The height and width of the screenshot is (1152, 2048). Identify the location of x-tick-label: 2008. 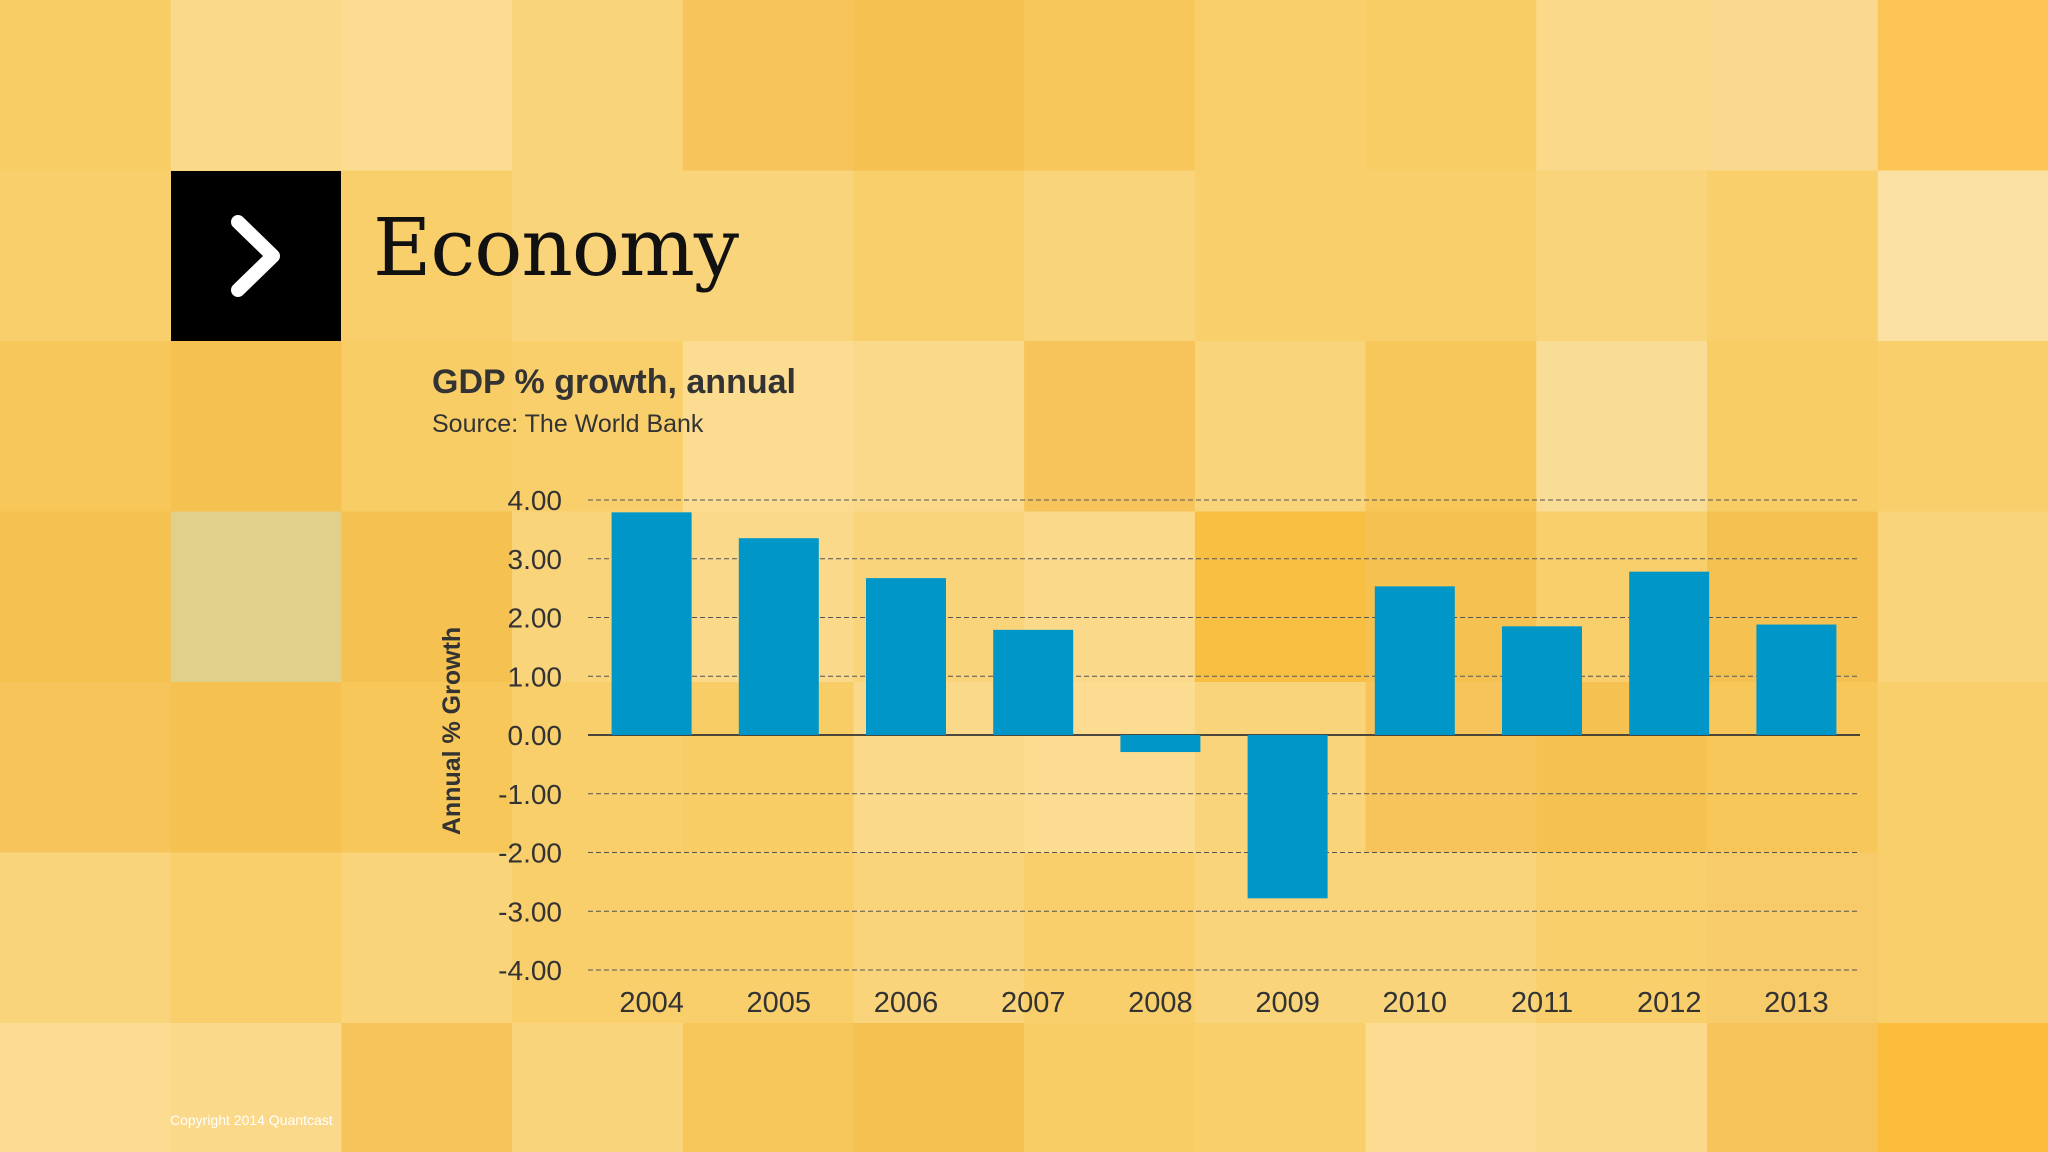
(1160, 1003).